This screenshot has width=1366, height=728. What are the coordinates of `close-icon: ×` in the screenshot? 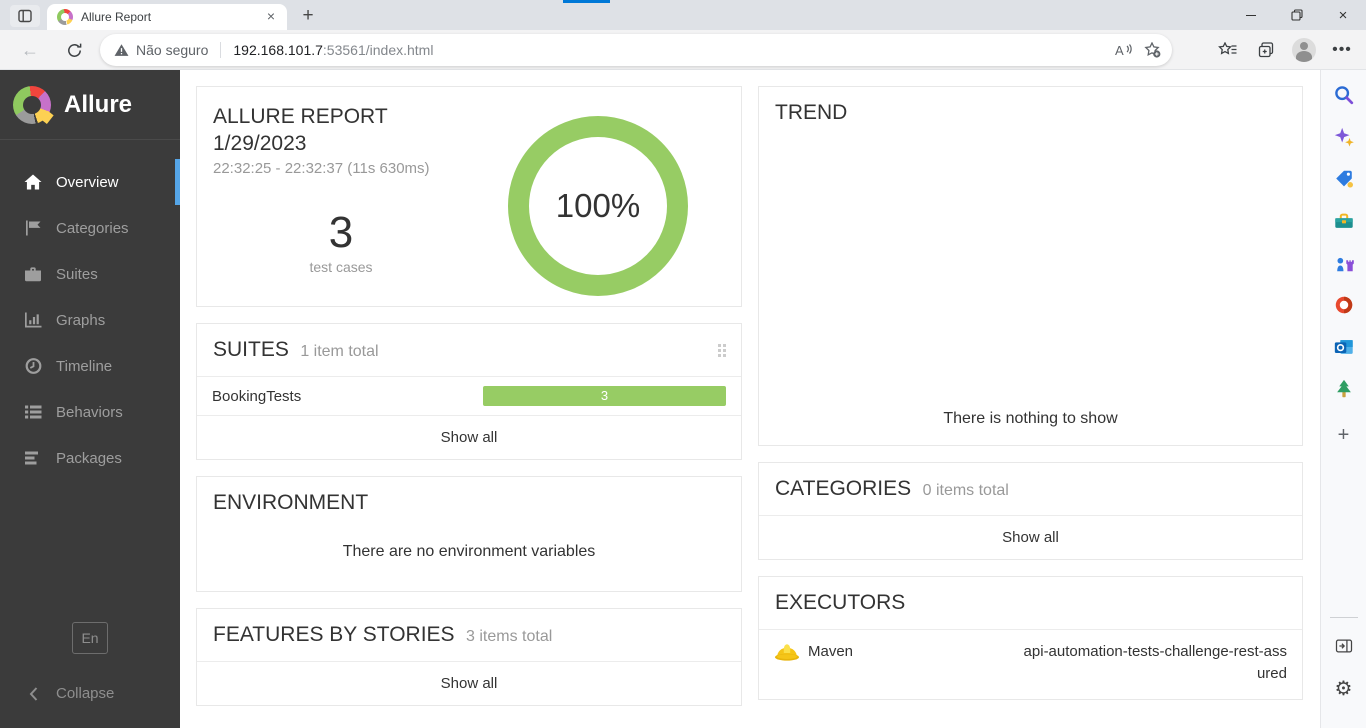 It's located at (1343, 15).